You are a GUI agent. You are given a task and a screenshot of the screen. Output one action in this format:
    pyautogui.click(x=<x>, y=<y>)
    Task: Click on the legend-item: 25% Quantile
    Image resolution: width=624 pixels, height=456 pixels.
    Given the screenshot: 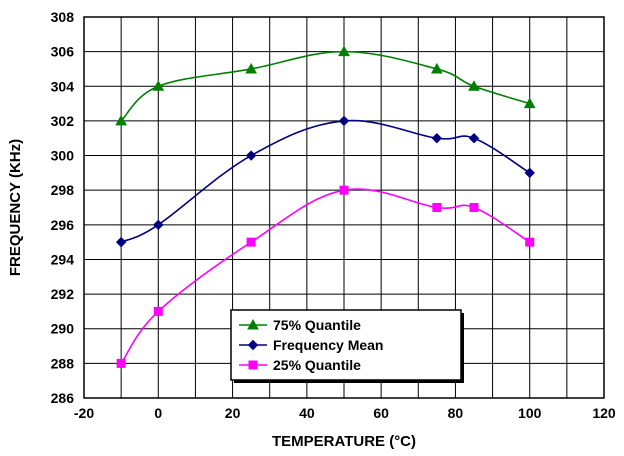 What is the action you would take?
    pyautogui.click(x=300, y=365)
    